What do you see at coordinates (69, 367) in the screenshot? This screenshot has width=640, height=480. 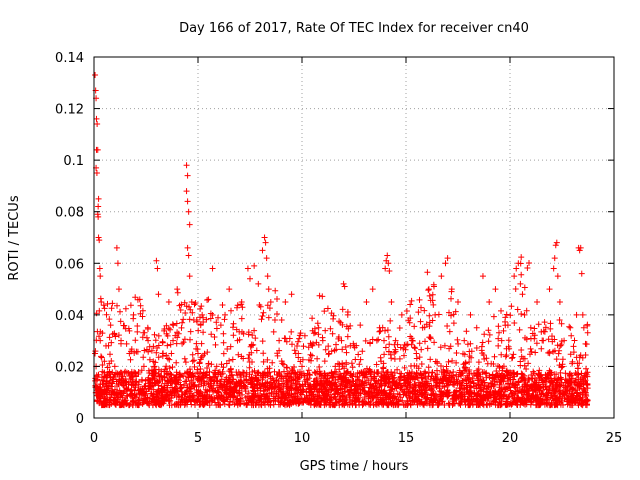 I see `y-tick-label: 0.02` at bounding box center [69, 367].